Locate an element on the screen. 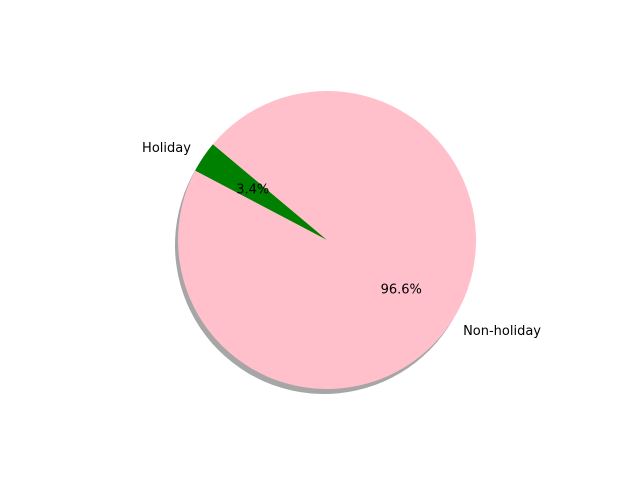 The image size is (640, 480). slice-percent-non-holiday: 96.6% is located at coordinates (401, 289).